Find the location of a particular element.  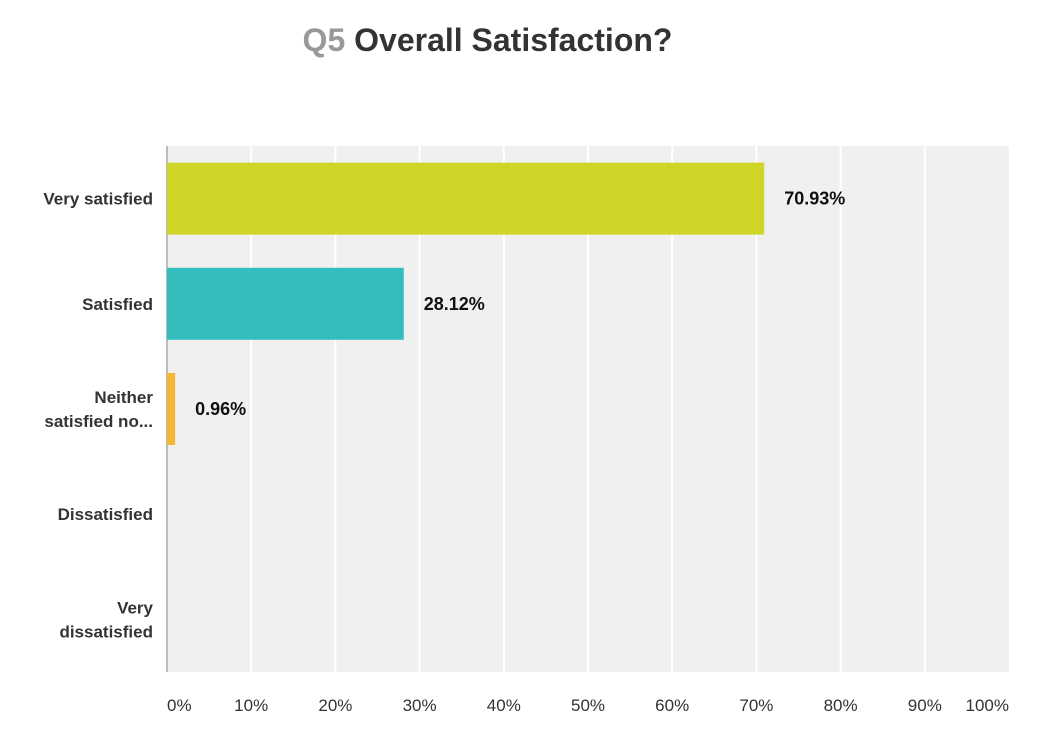

x-tick-label: 10% is located at coordinates (251, 705).